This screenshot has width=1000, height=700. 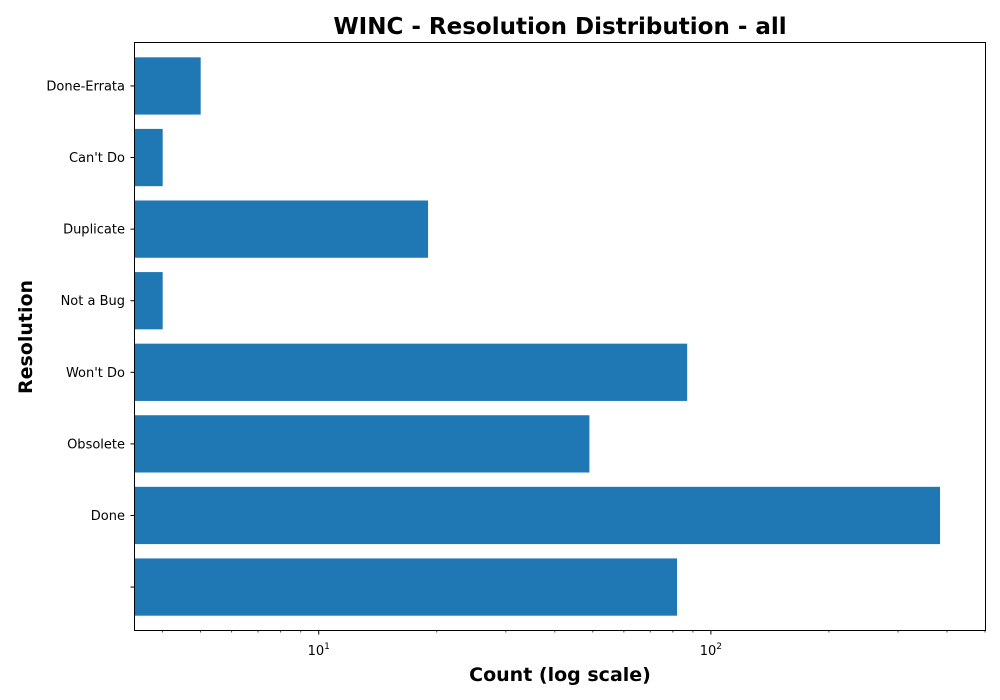 I want to click on y-tick-label: Not a Bug, so click(x=93, y=301).